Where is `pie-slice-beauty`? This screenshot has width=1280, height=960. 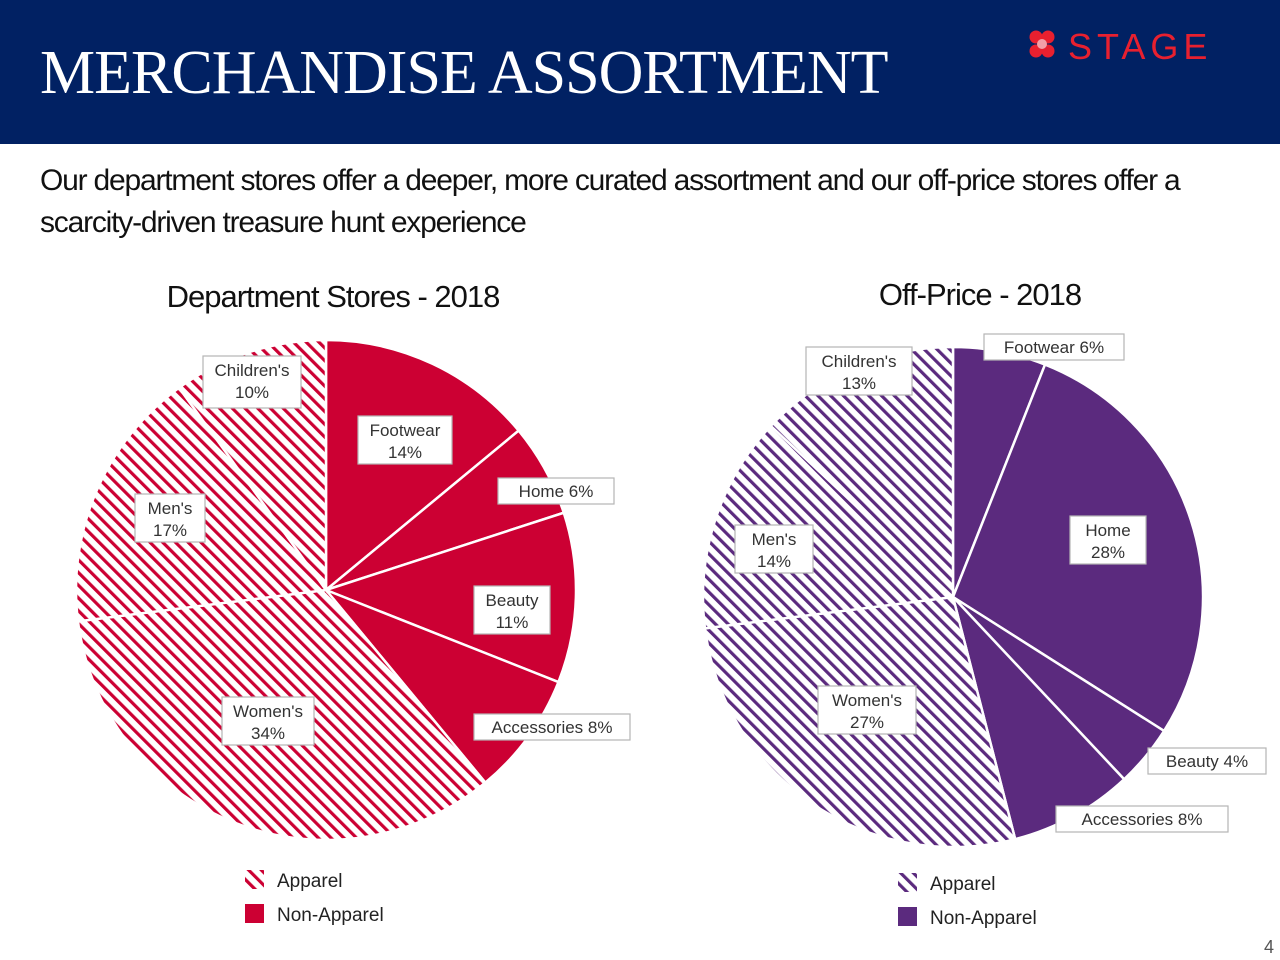 pie-slice-beauty is located at coordinates (450, 597).